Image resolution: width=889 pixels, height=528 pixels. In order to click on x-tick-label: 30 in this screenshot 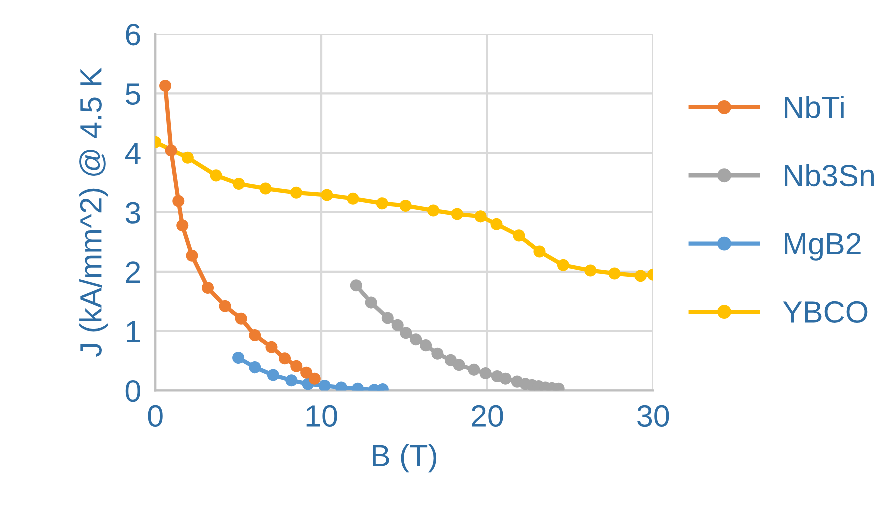, I will do `click(654, 416)`.